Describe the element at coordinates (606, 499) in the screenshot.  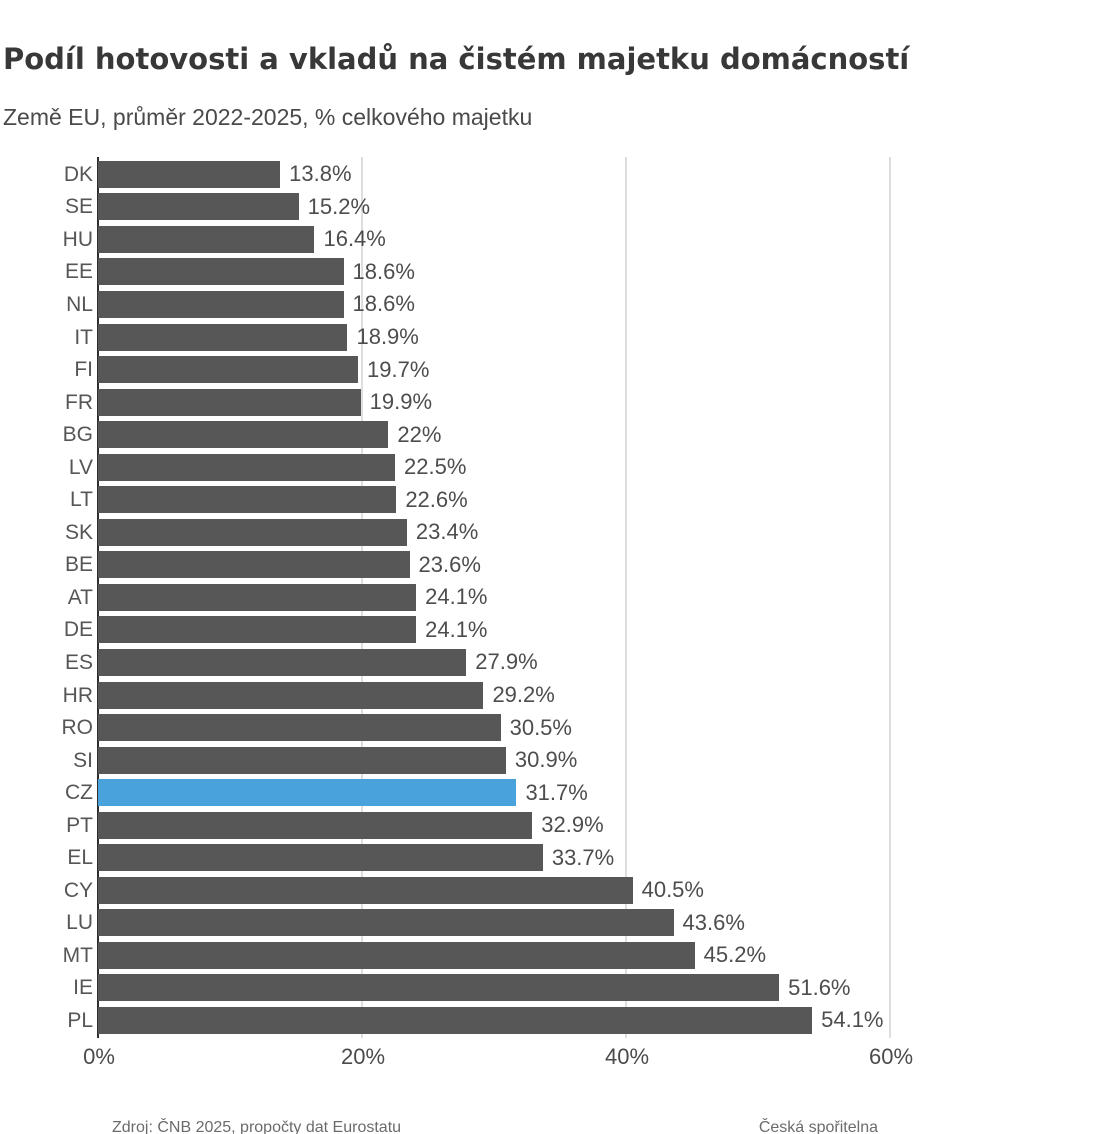
I see `bar-track: 22.6%` at that location.